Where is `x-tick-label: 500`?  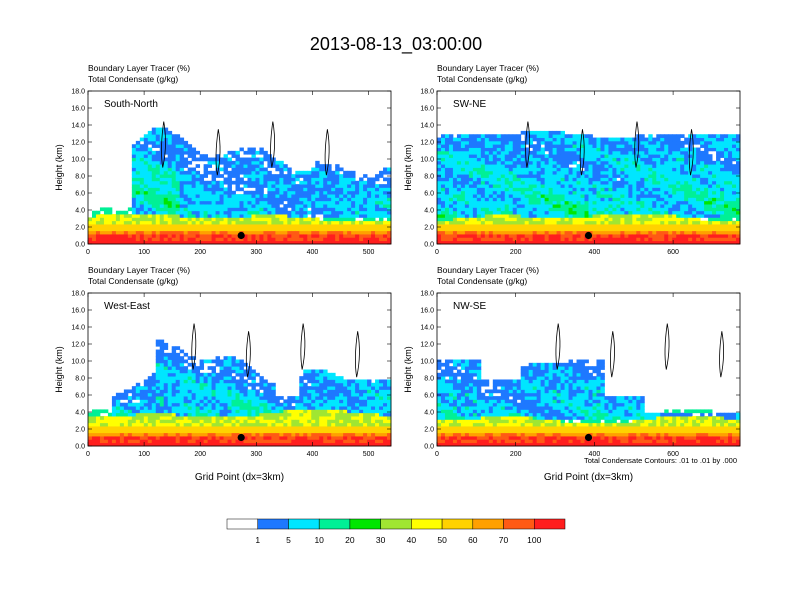
x-tick-label: 500 is located at coordinates (369, 252).